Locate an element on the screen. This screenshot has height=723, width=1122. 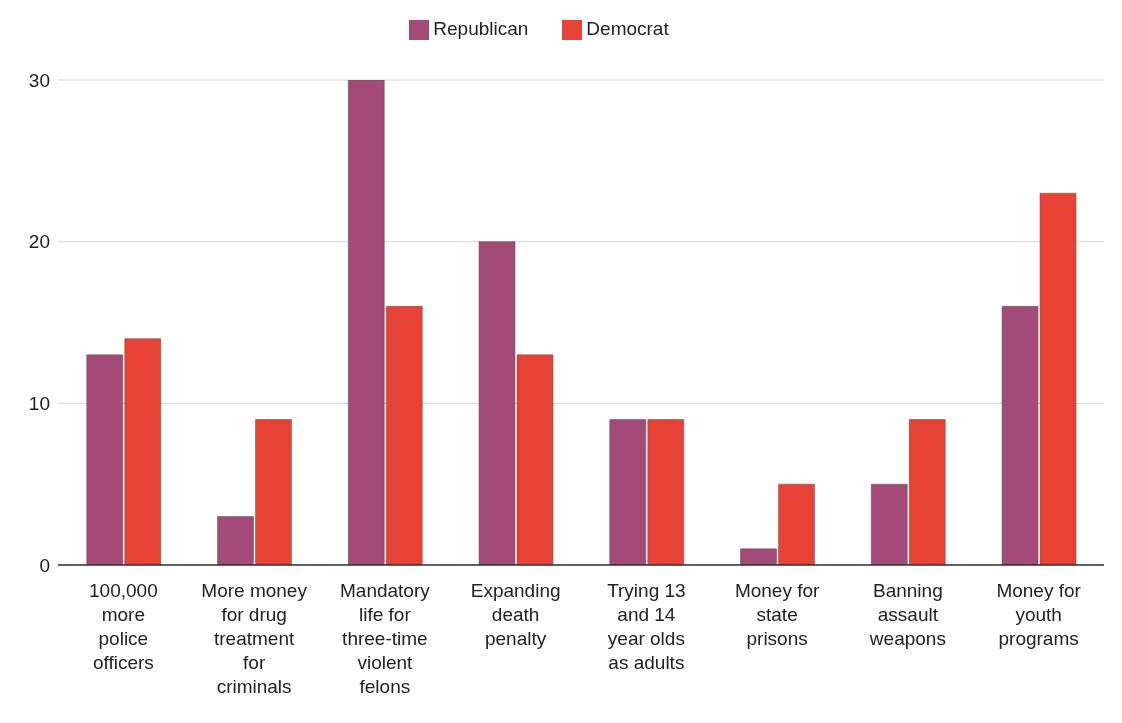
x-tick-label: Banning assault weapons is located at coordinates (907, 614).